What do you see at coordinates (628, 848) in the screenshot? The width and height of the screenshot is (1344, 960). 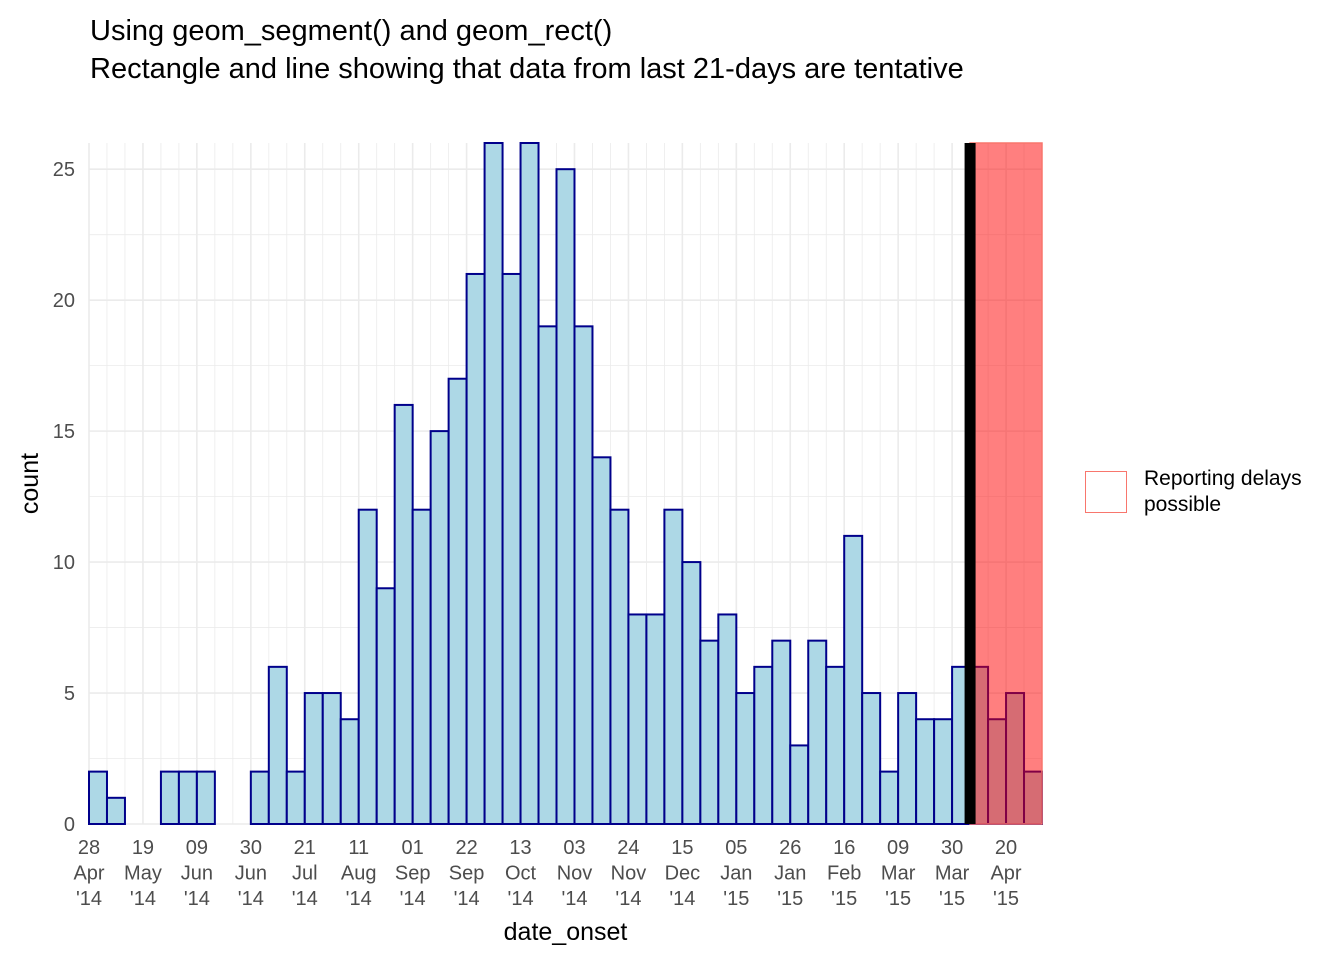 I see `x-tick-label: 24` at bounding box center [628, 848].